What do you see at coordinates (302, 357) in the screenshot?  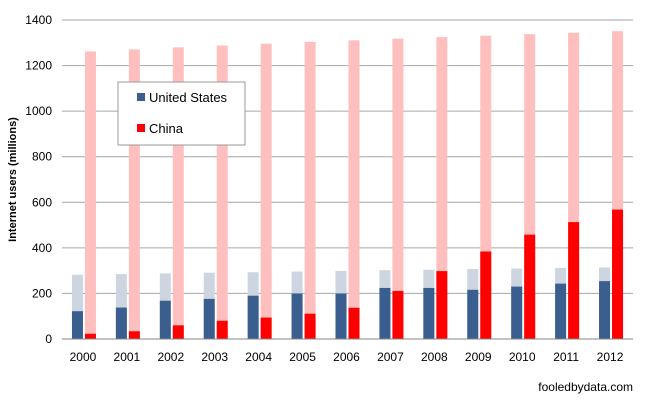 I see `x-tick-label: 2005` at bounding box center [302, 357].